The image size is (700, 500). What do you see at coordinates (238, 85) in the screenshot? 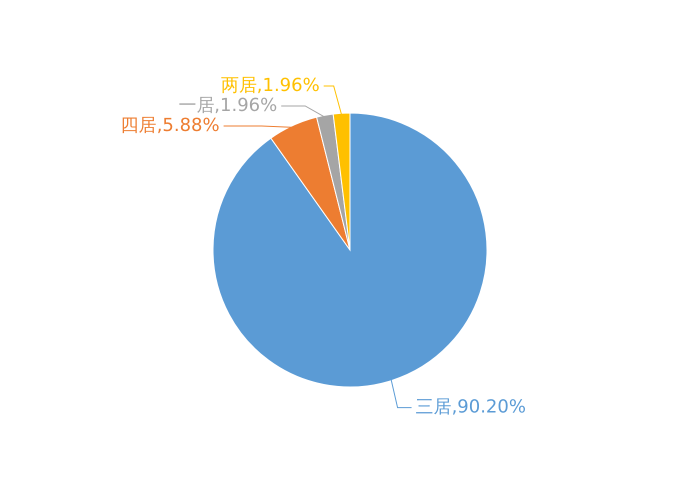
I see `slice-label: 两居` at bounding box center [238, 85].